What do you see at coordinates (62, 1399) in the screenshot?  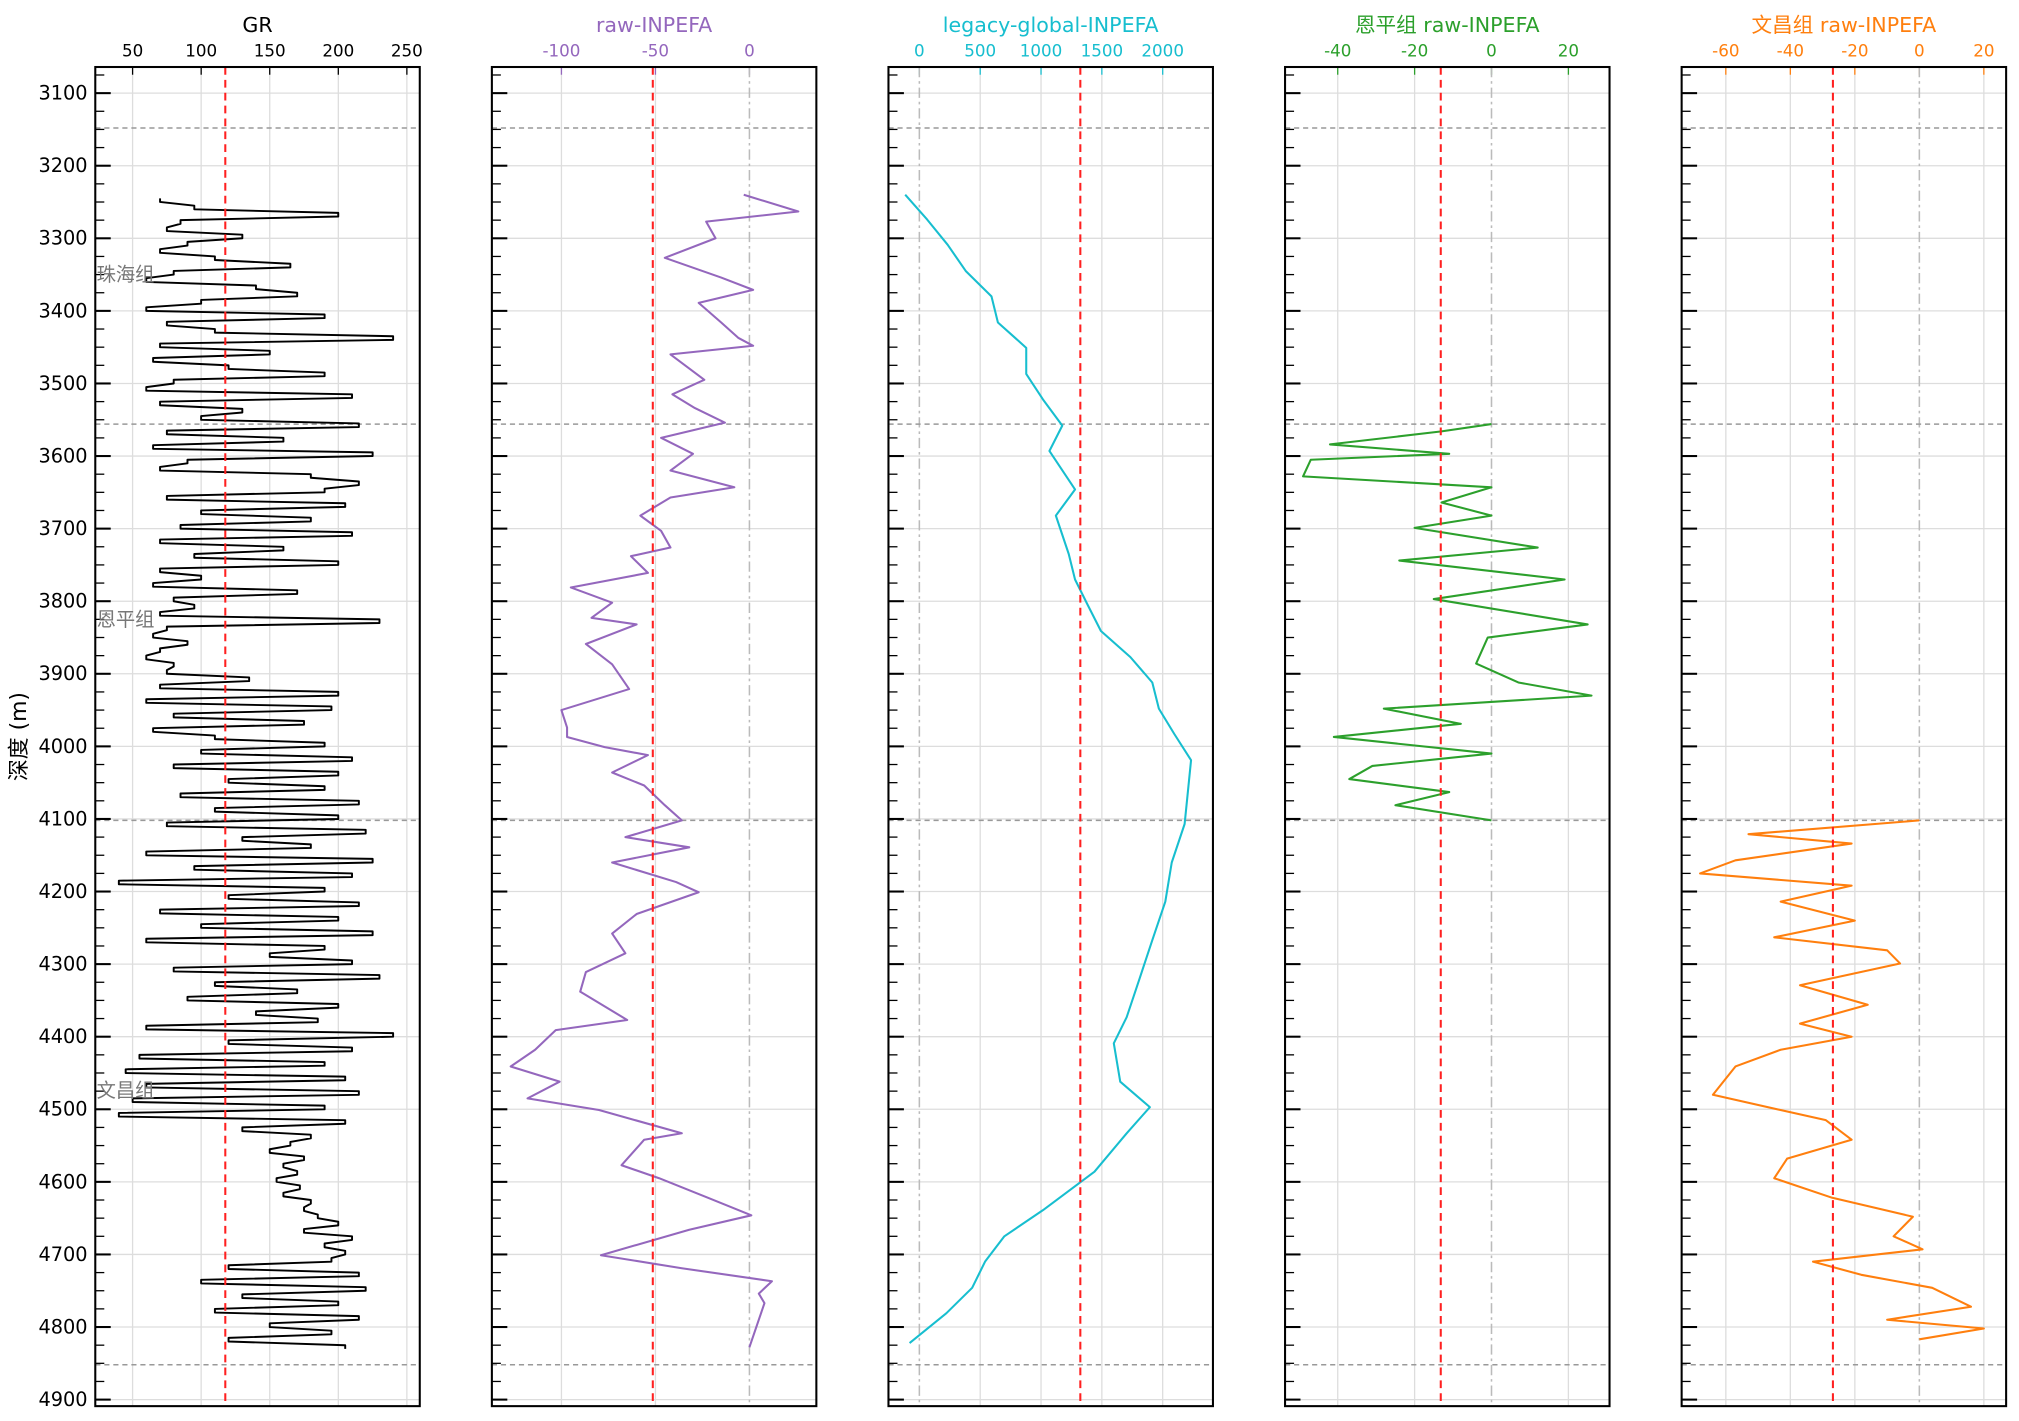 I see `y-tick-label: 4900` at bounding box center [62, 1399].